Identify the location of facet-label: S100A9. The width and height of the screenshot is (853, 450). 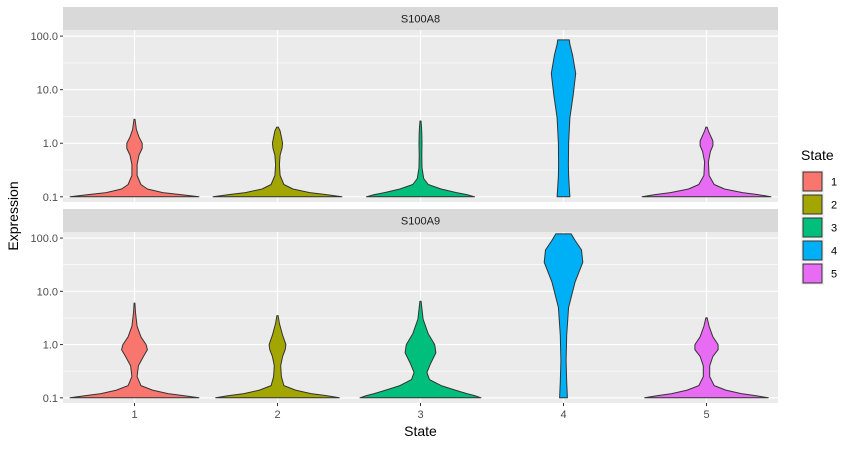
(420, 222).